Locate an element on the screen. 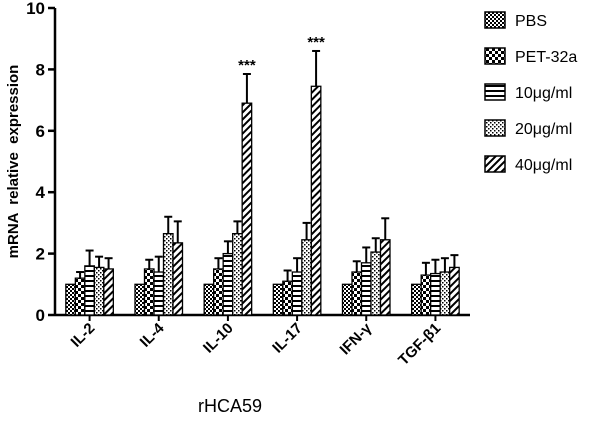 The image size is (598, 424). y-tick-label: 8 is located at coordinates (40, 69).